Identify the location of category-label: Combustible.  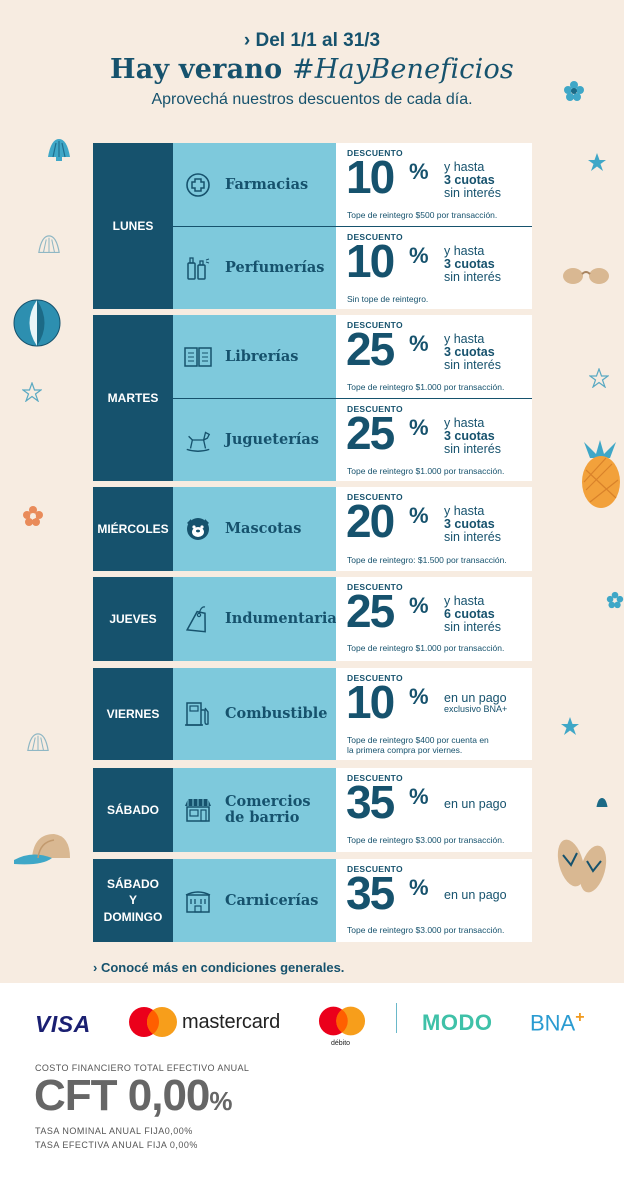
(276, 714).